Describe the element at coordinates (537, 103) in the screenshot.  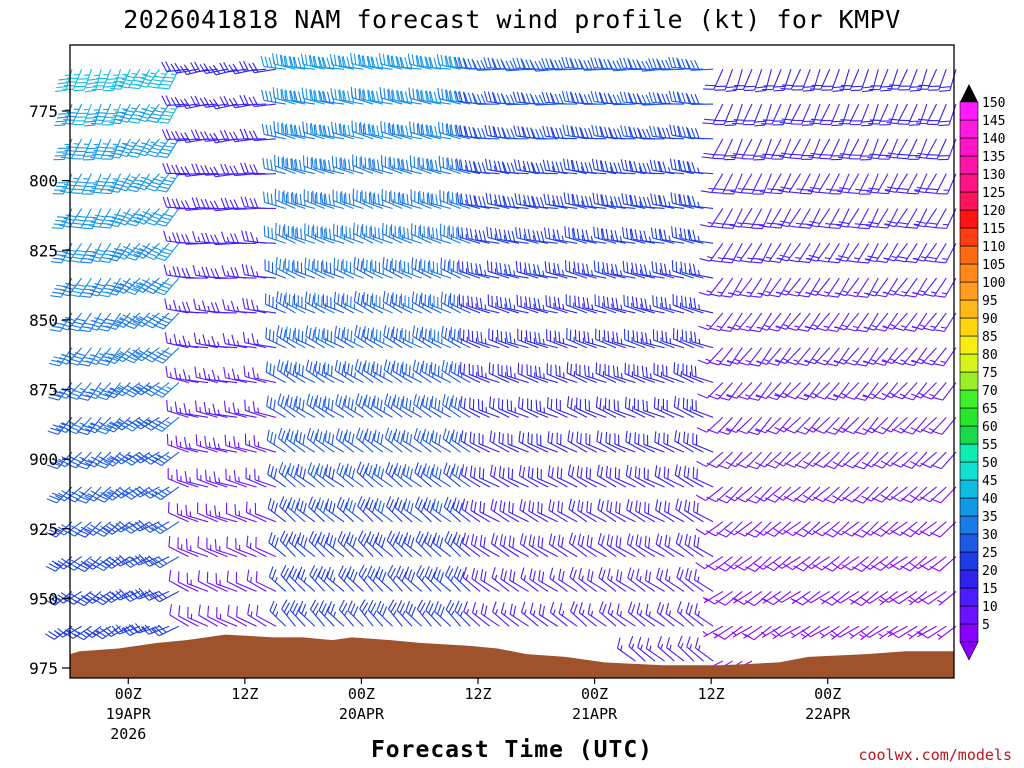
I see `wind-barb-staff` at that location.